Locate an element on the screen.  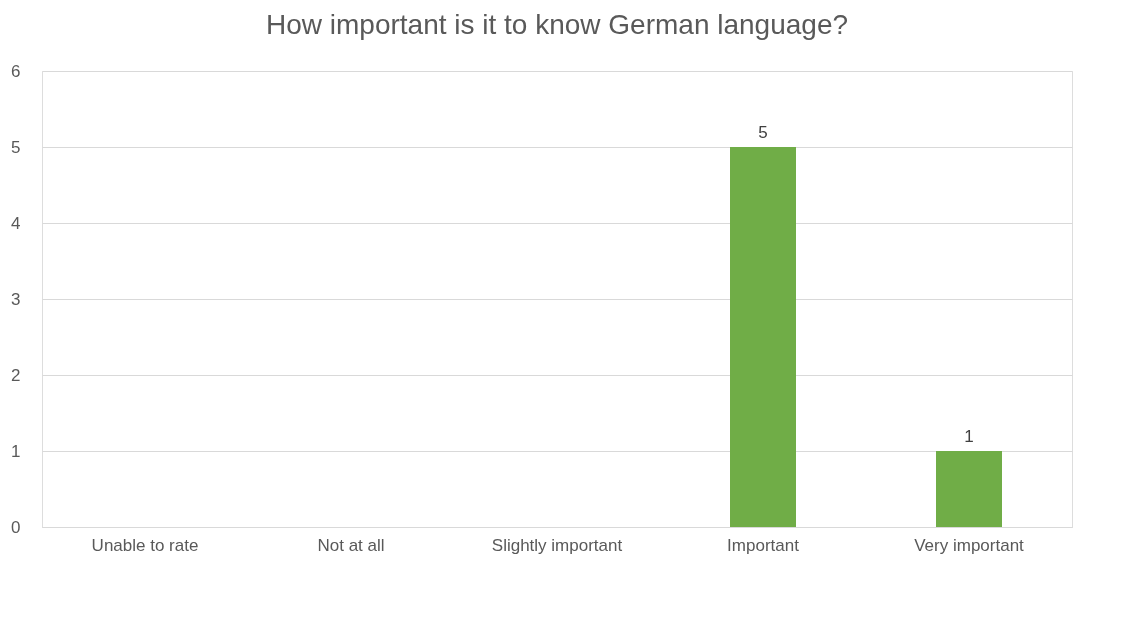
x-tick-label: Very important is located at coordinates (969, 545).